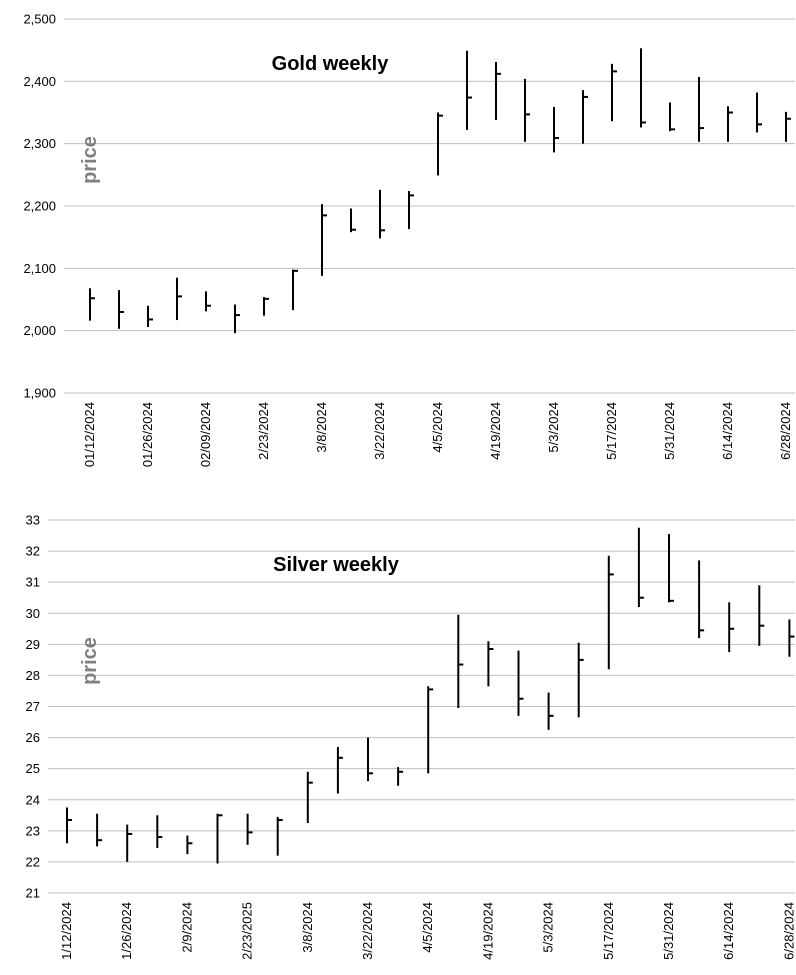  Describe the element at coordinates (33, 582) in the screenshot. I see `silver-y-tick-label: 31` at that location.